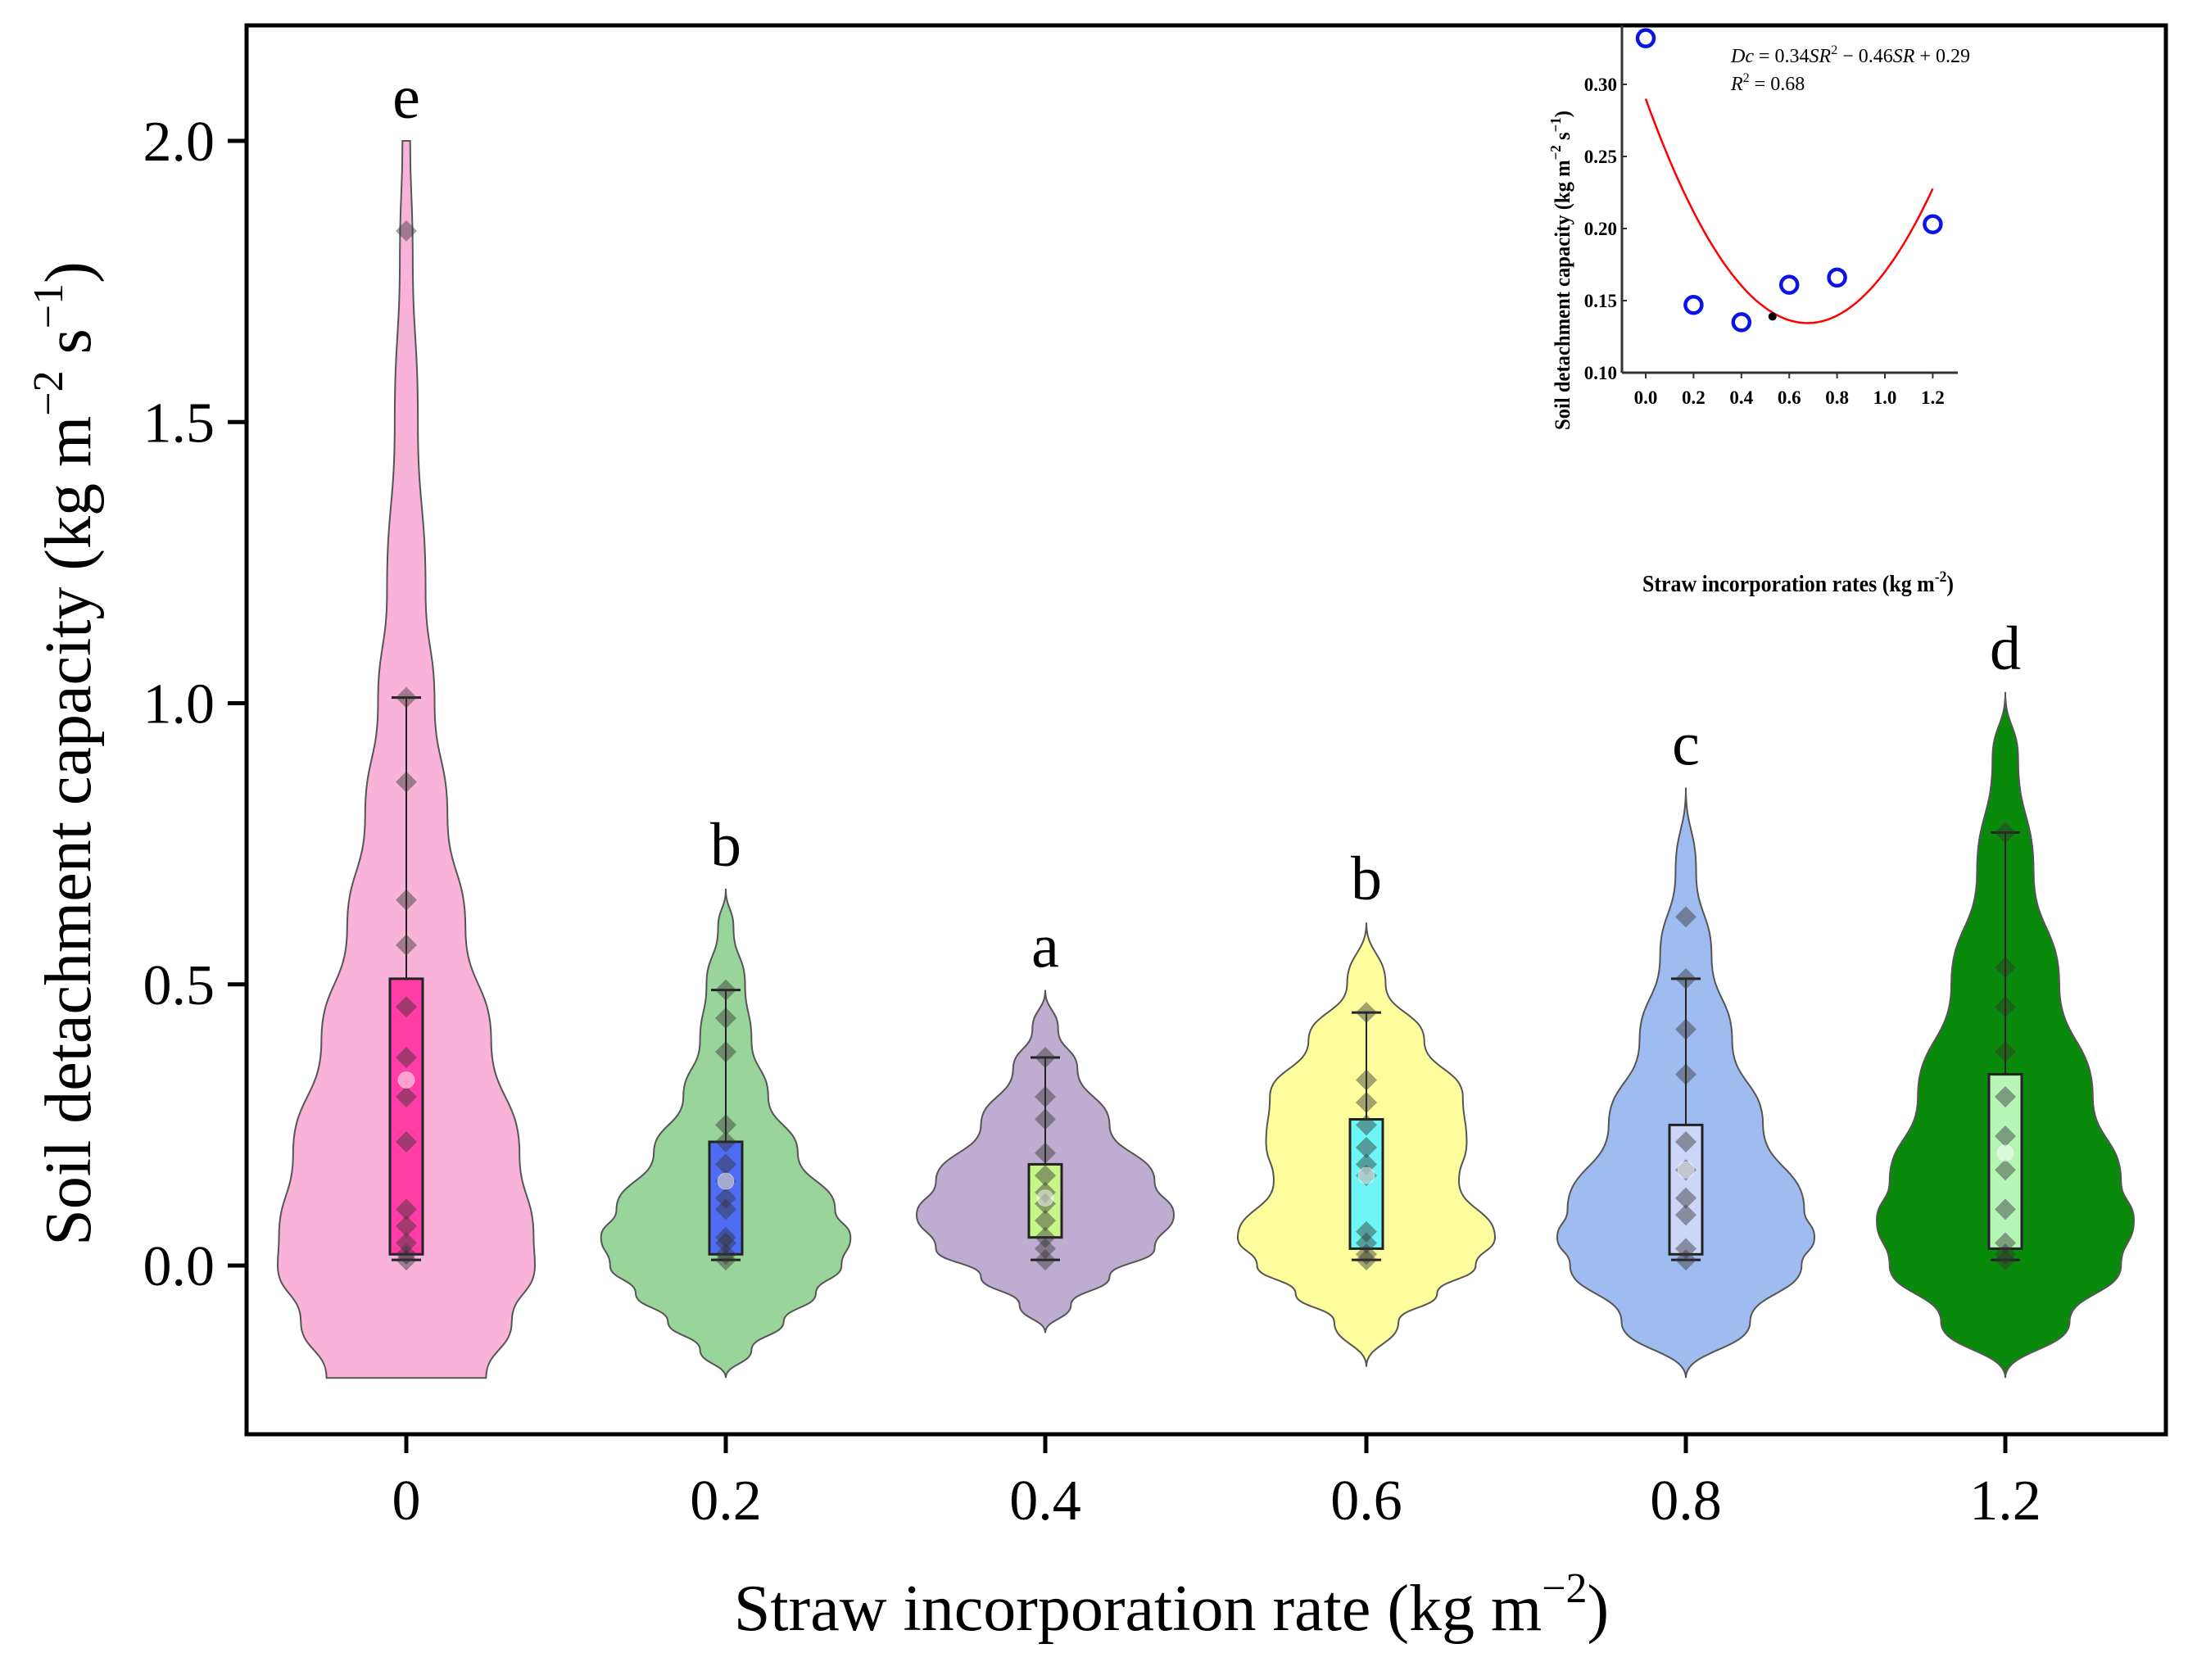  Describe the element at coordinates (1171, 1605) in the screenshot. I see `x-axis-title: Straw incorporation rate (kg m−2)` at that location.